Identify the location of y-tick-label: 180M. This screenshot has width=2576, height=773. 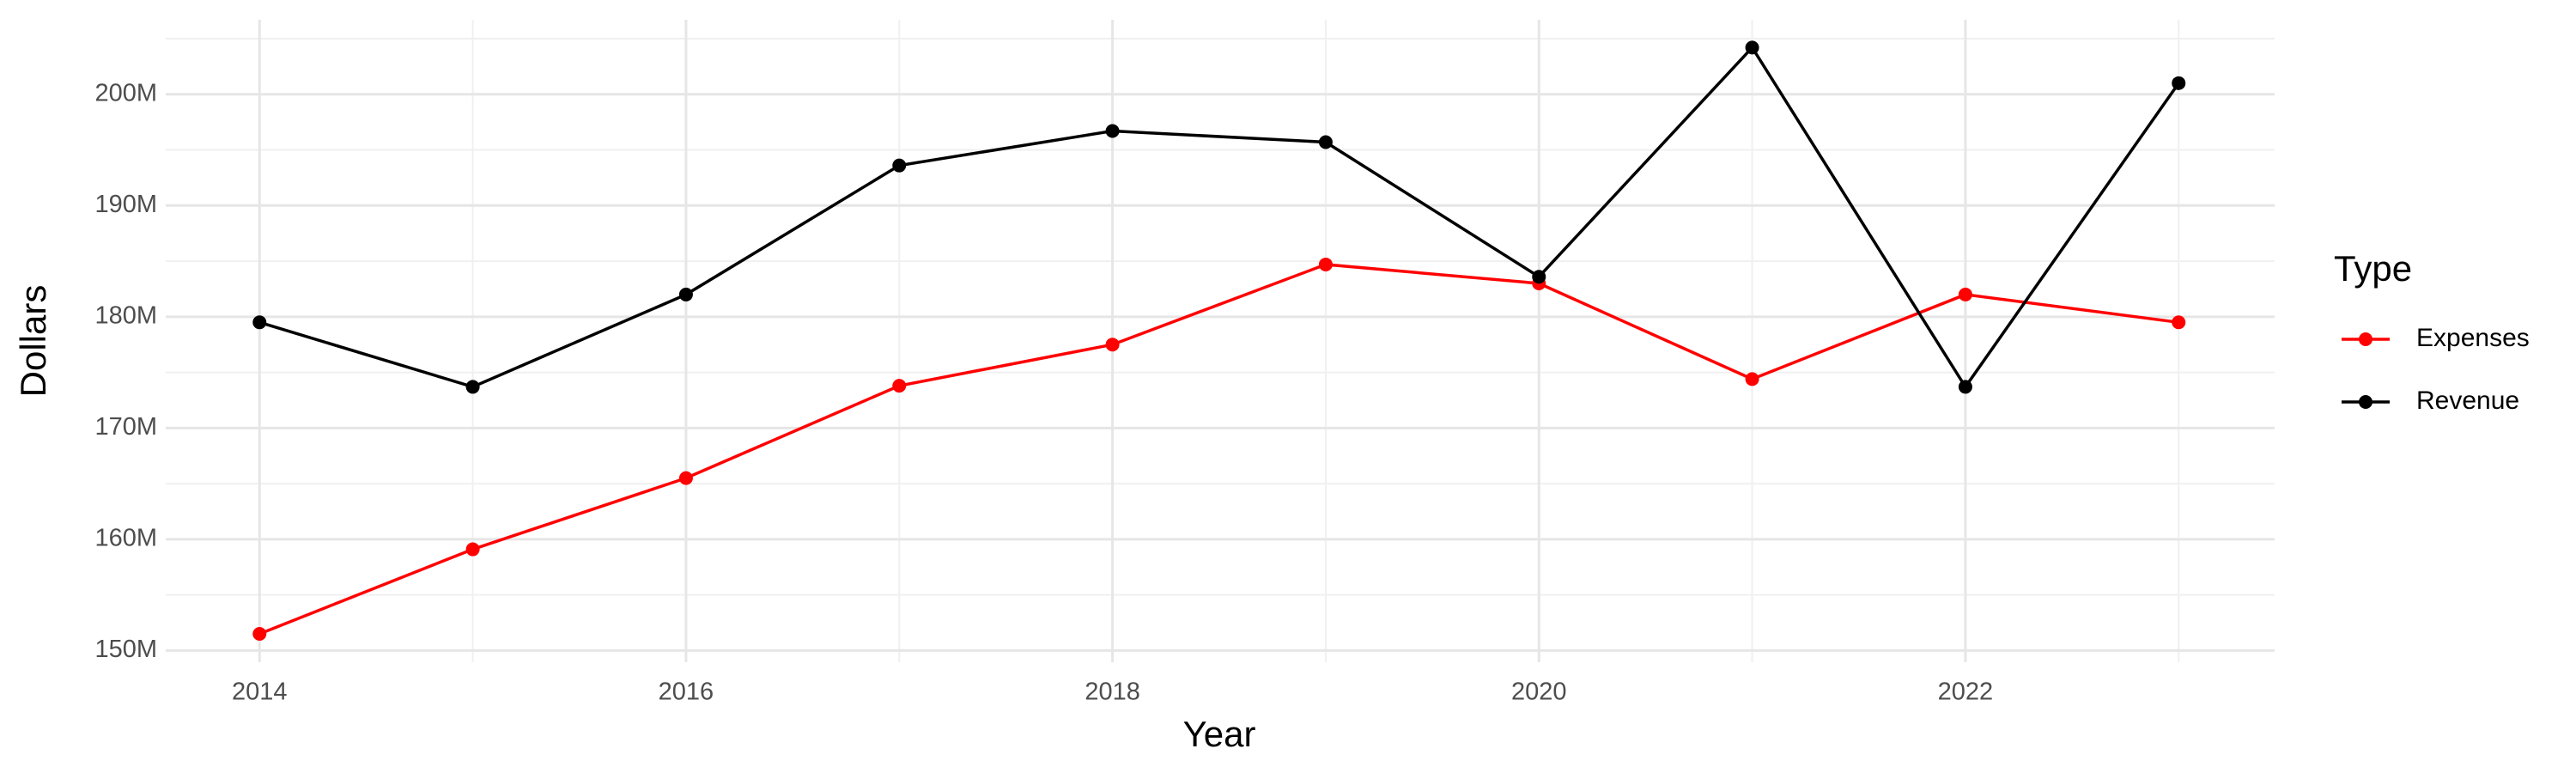
(126, 315).